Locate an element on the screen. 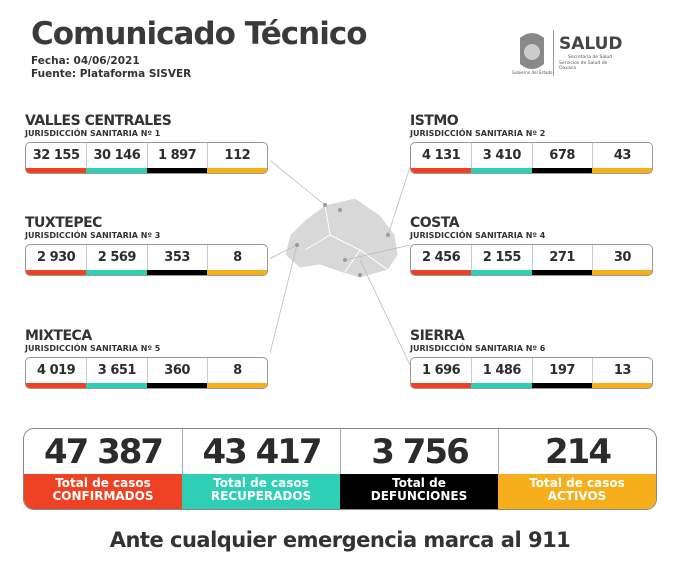 This screenshot has height=575, width=680. region-stats: 2 456 2 155 271 30 is located at coordinates (531, 260).